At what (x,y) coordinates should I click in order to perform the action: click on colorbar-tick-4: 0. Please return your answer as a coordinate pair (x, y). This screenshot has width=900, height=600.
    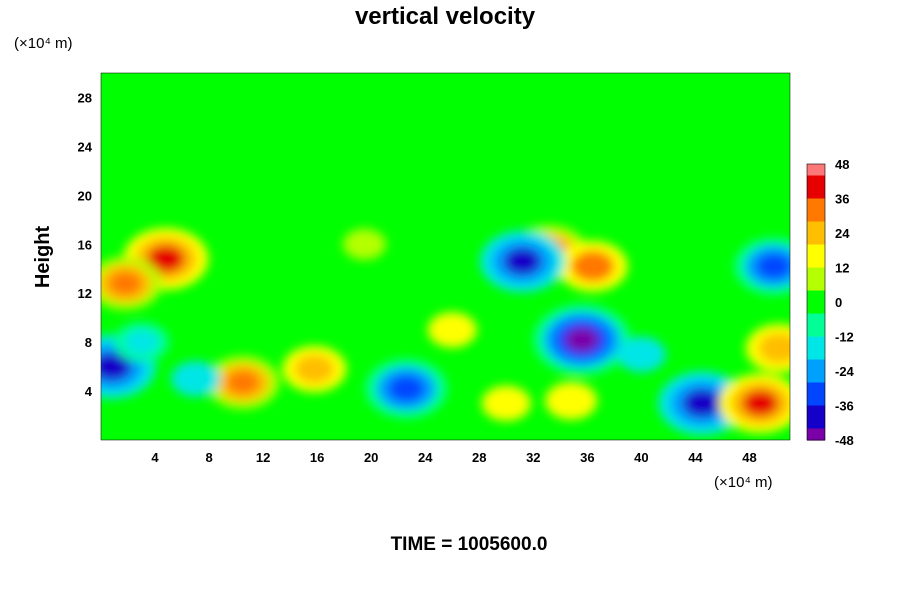
    Looking at the image, I should click on (838, 302).